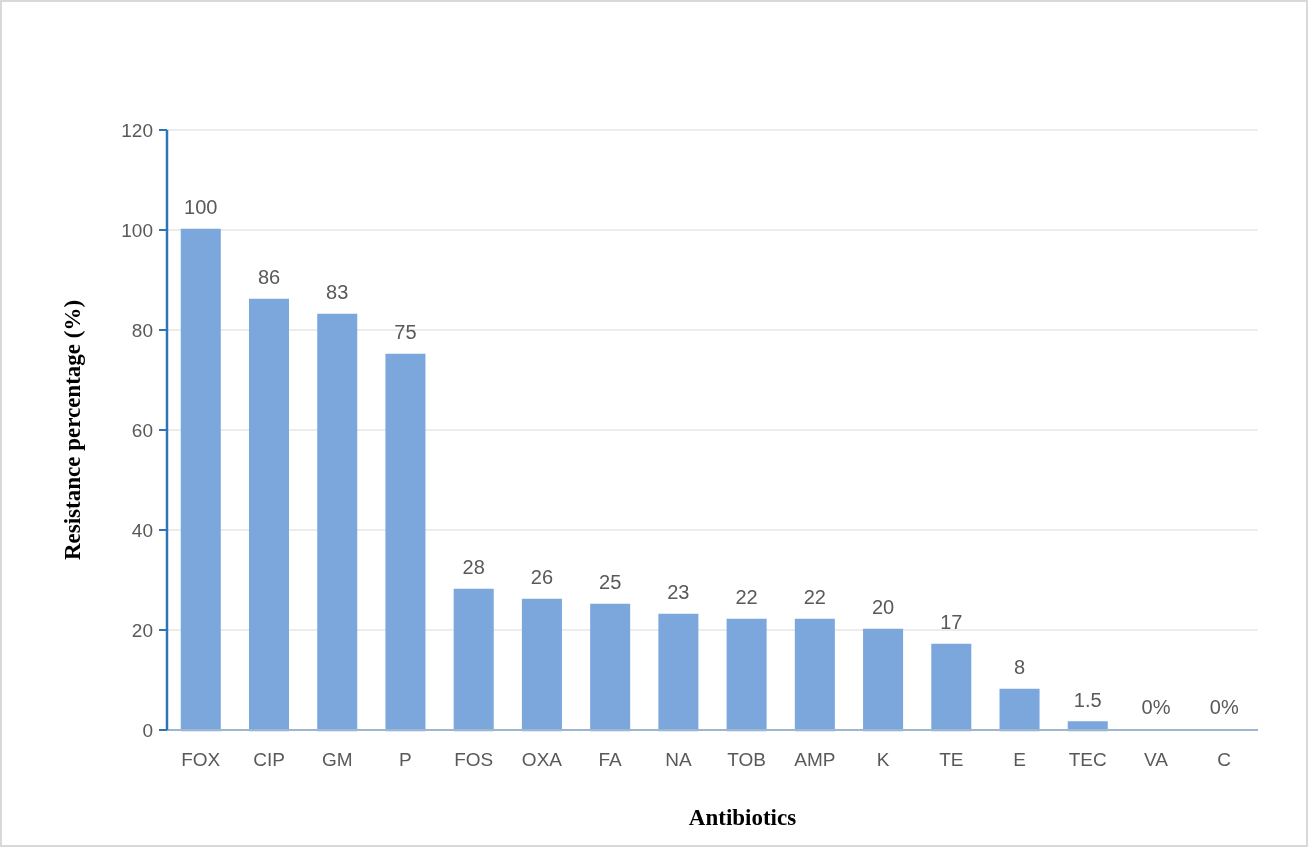 The image size is (1308, 847). What do you see at coordinates (1087, 759) in the screenshot?
I see `x-tick-label: TEC` at bounding box center [1087, 759].